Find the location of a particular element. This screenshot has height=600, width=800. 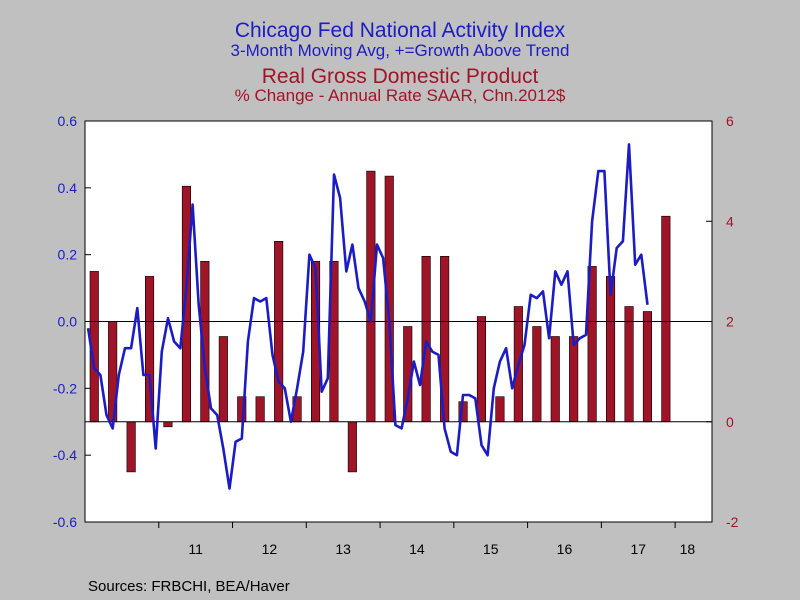

y-left-tick-label: -0.6 is located at coordinates (65, 522).